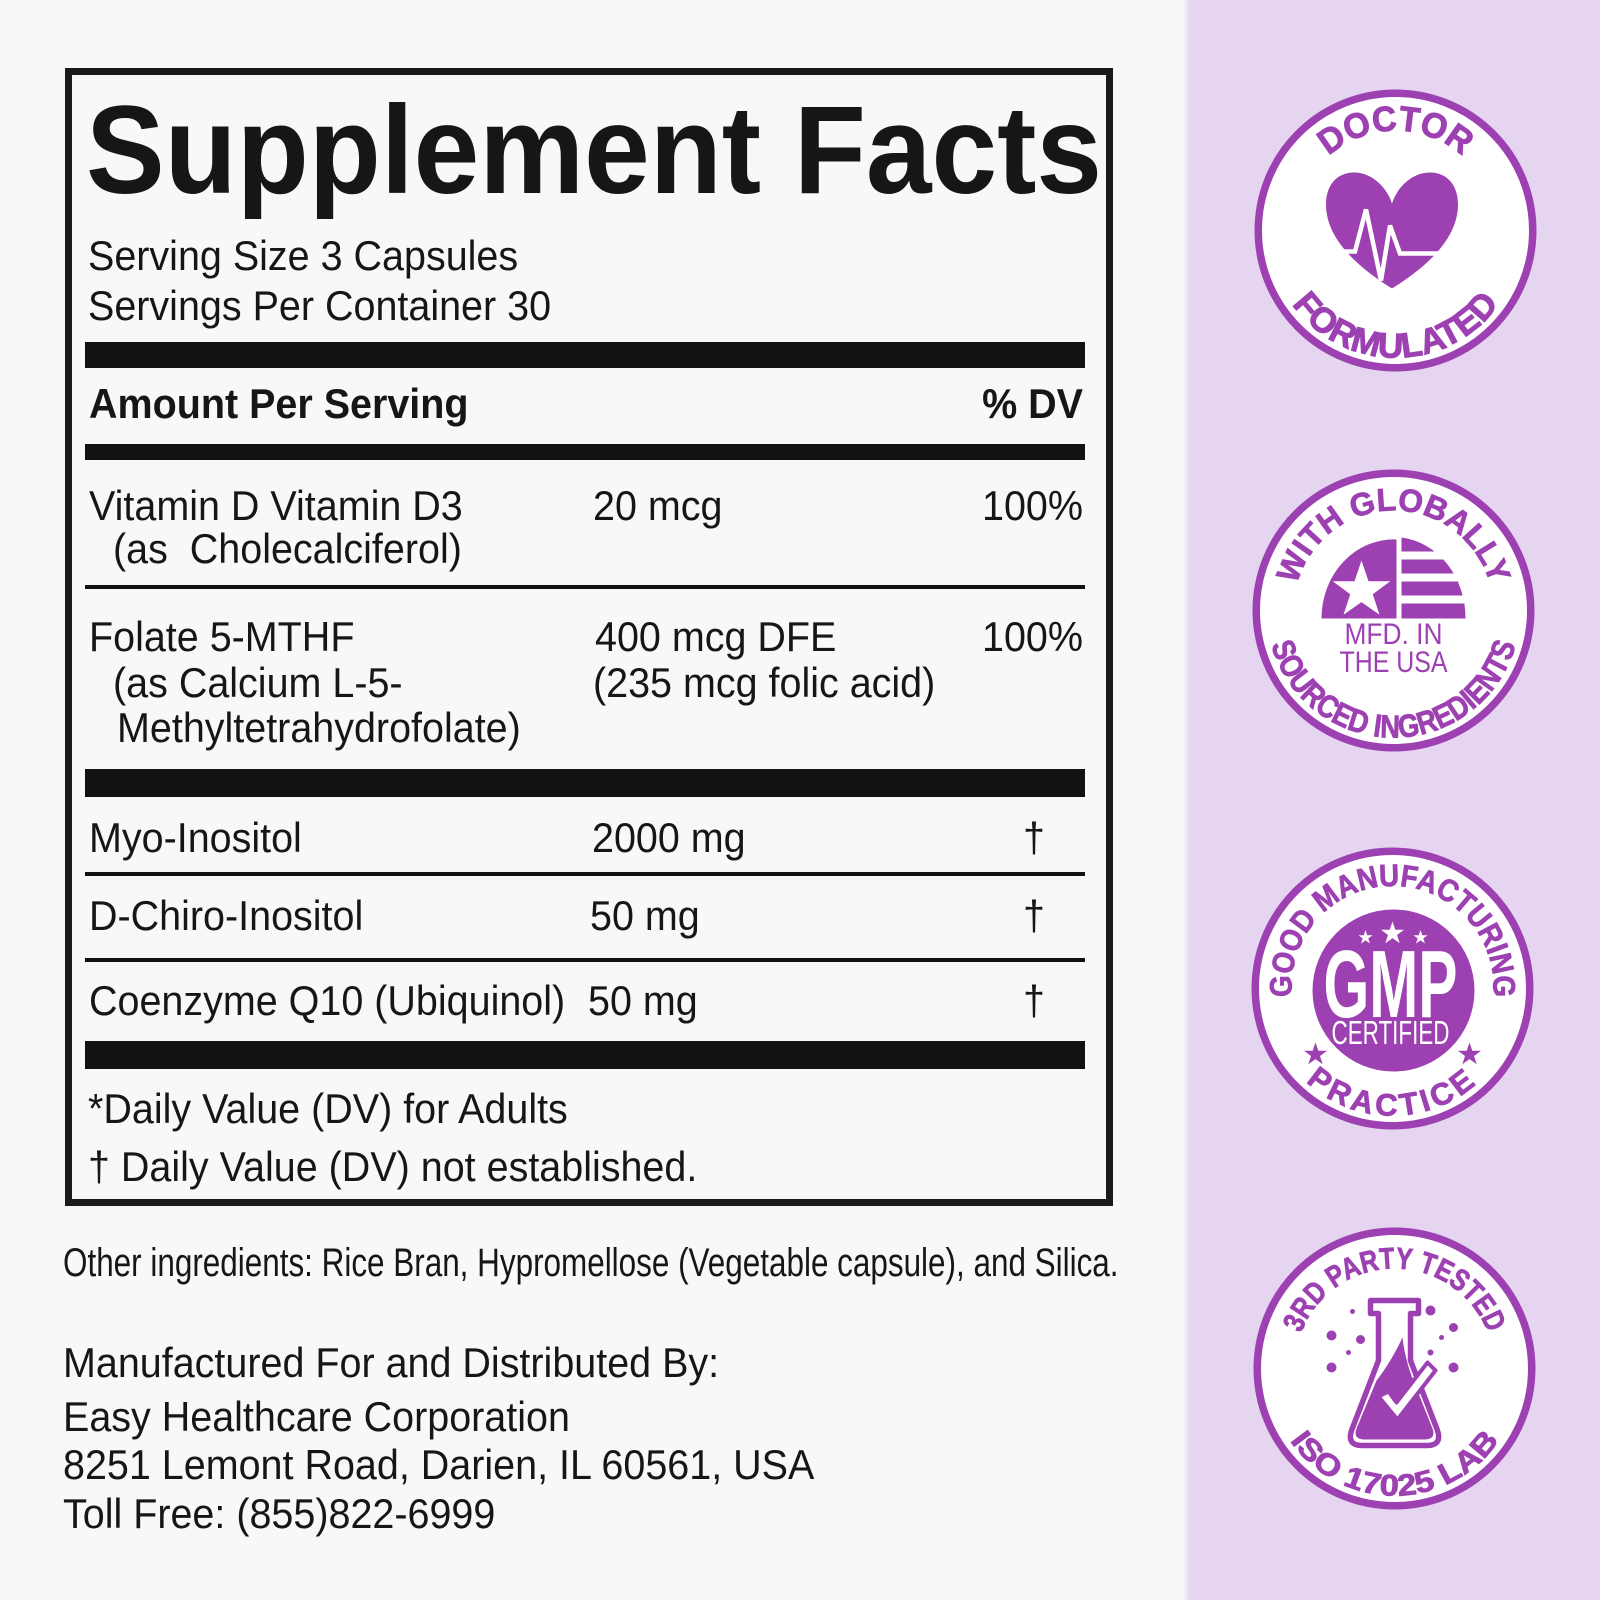 The height and width of the screenshot is (1600, 1600). Describe the element at coordinates (1391, 984) in the screenshot. I see `svg-text: GMP` at that location.